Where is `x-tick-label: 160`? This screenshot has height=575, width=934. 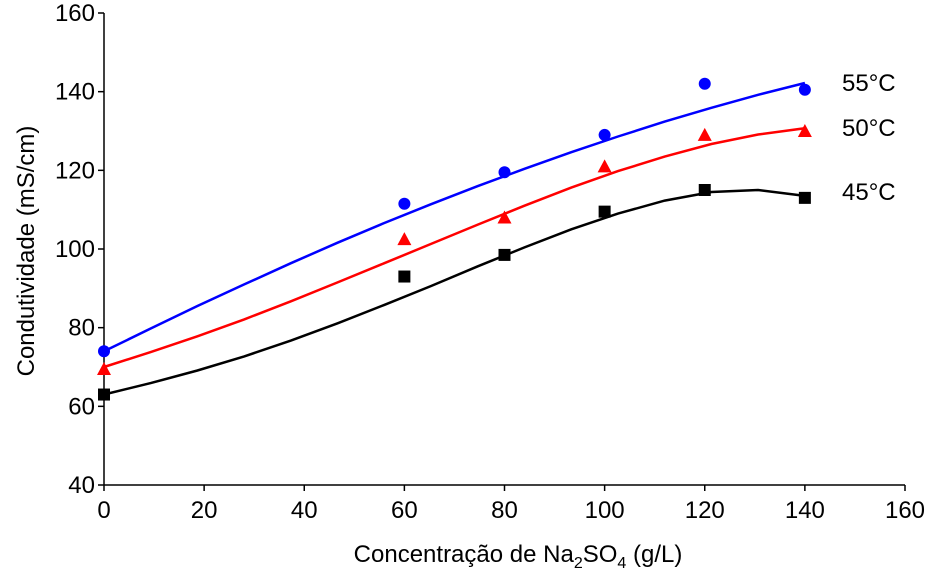 x-tick-label: 160 is located at coordinates (905, 510).